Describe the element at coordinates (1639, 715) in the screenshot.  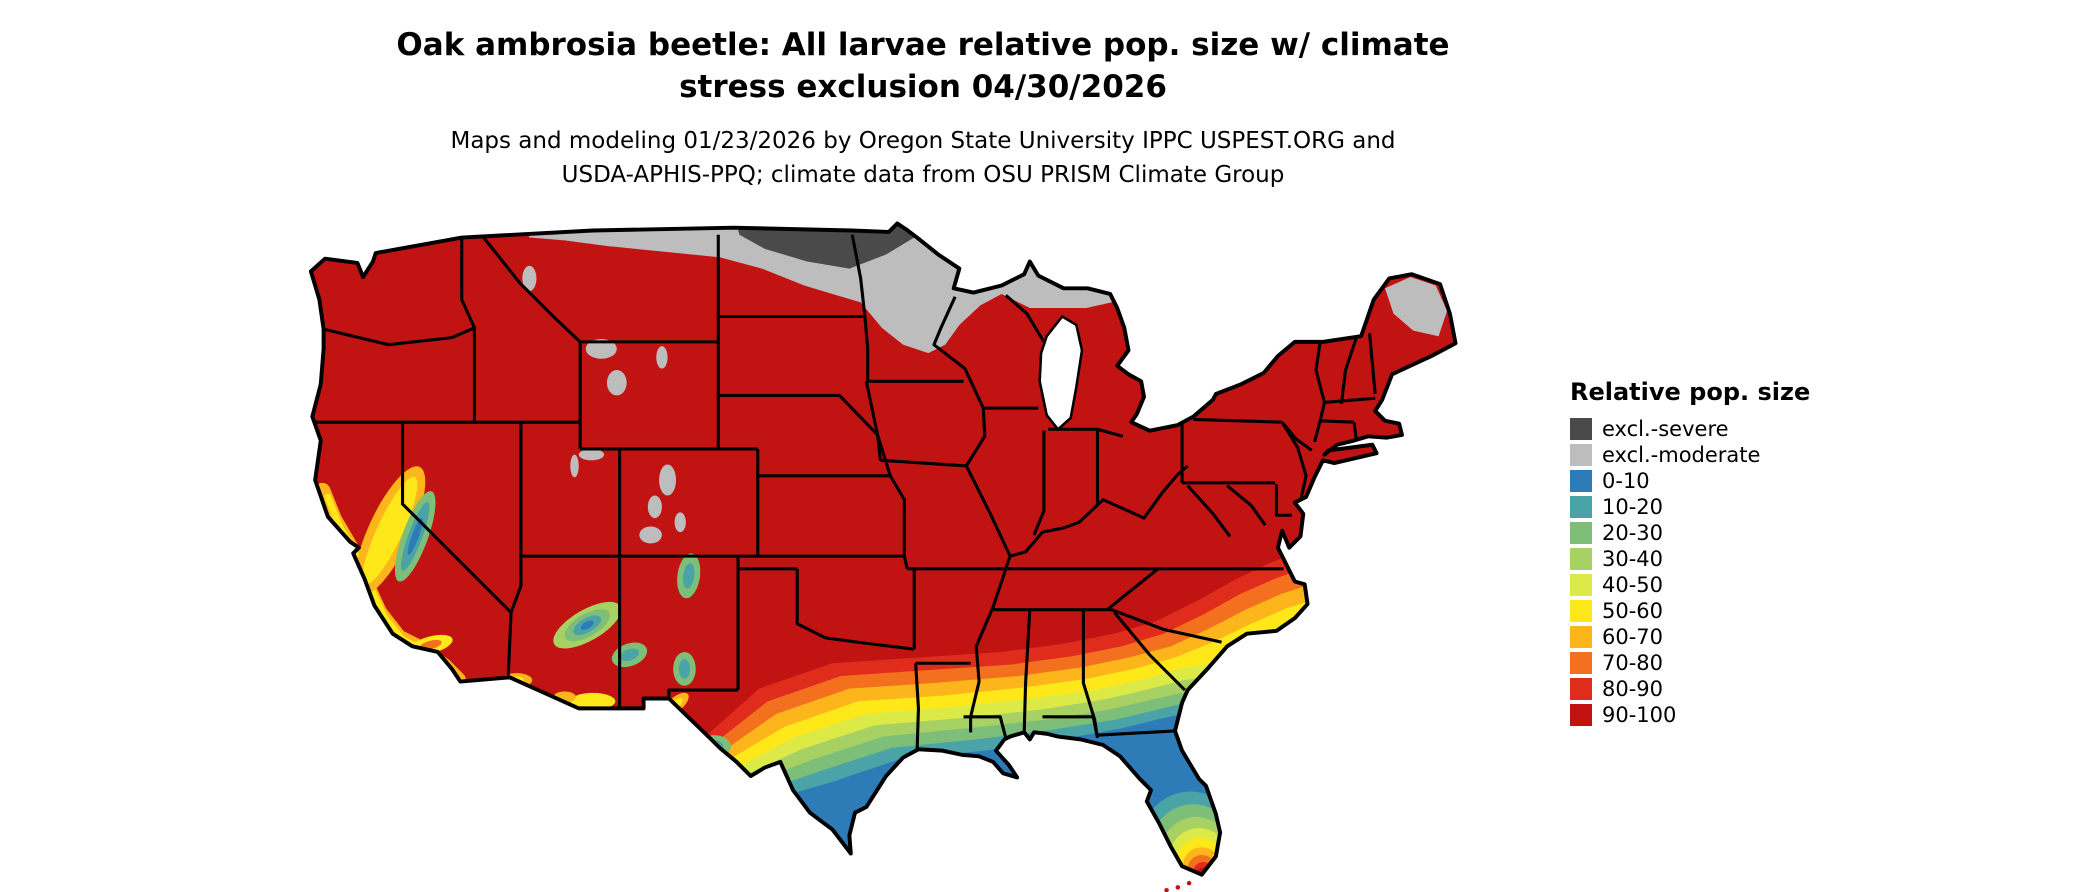
I see `legend-item-label: 90-100` at that location.